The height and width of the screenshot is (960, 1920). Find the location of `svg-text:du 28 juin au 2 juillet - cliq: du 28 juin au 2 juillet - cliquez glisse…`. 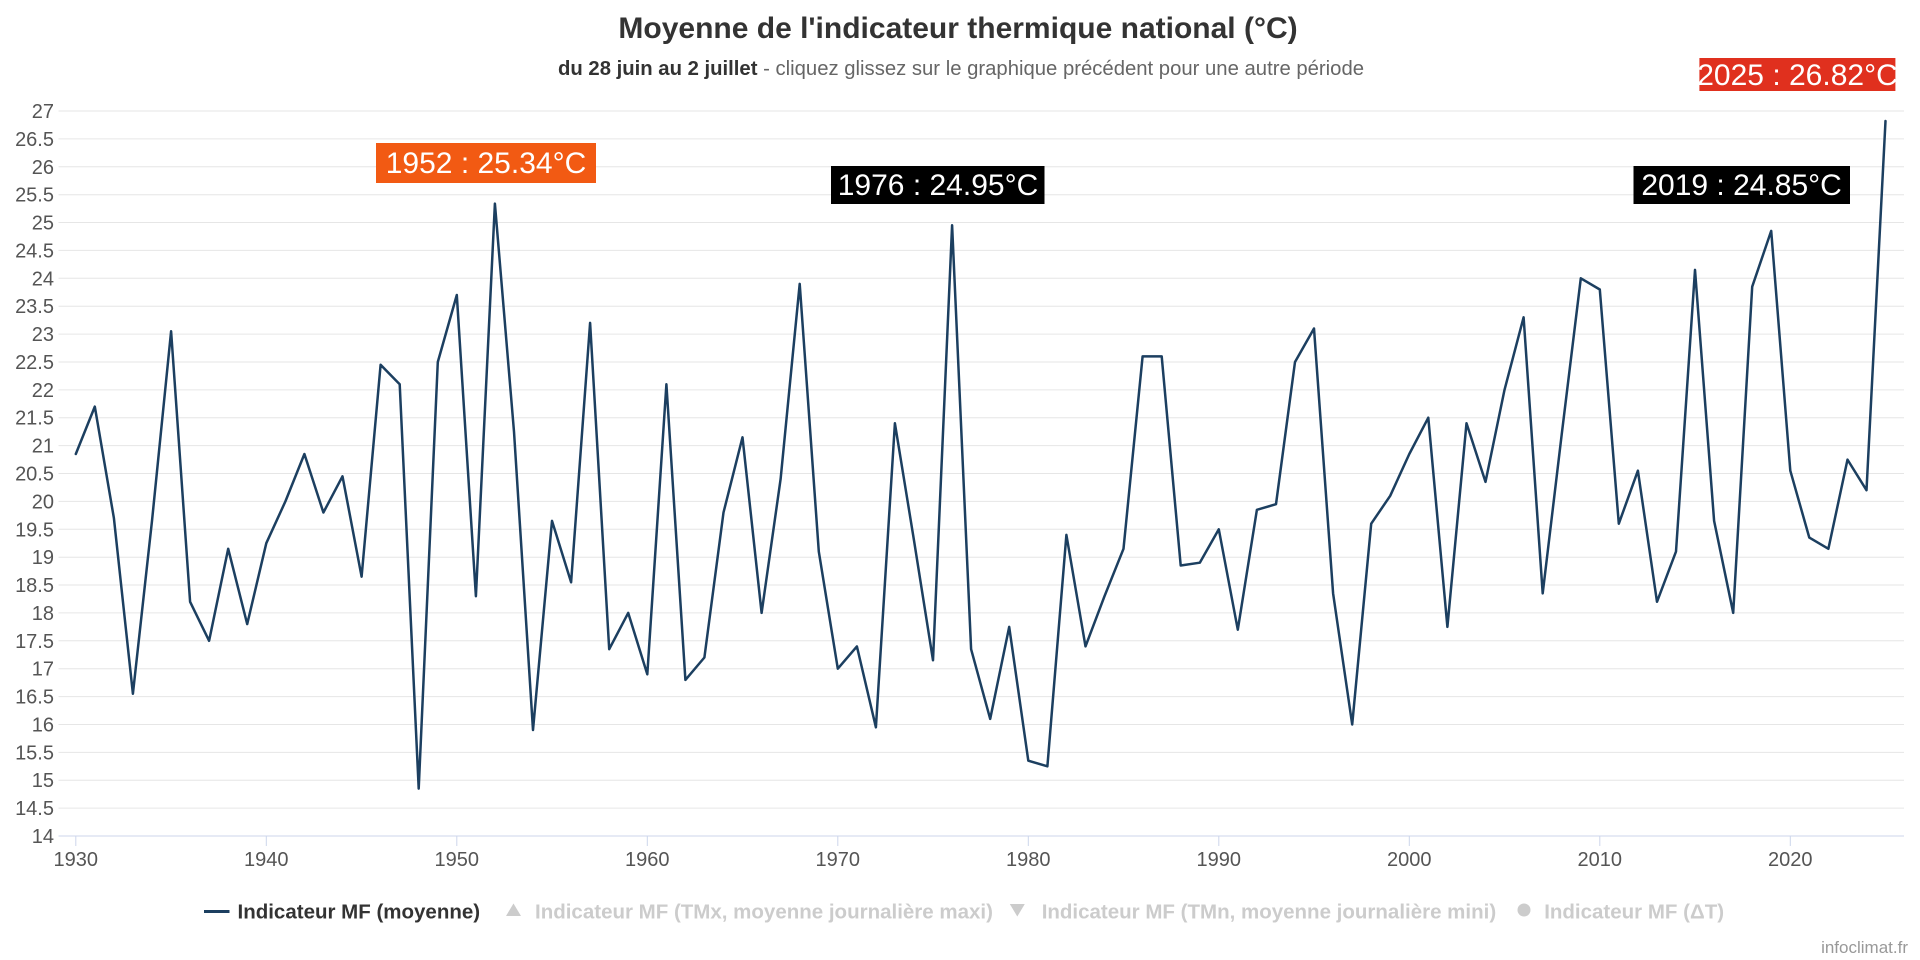

svg-text:du 28 juin au 2 juillet - cliq: du 28 juin au 2 juillet - cliquez glisse… is located at coordinates (961, 69).